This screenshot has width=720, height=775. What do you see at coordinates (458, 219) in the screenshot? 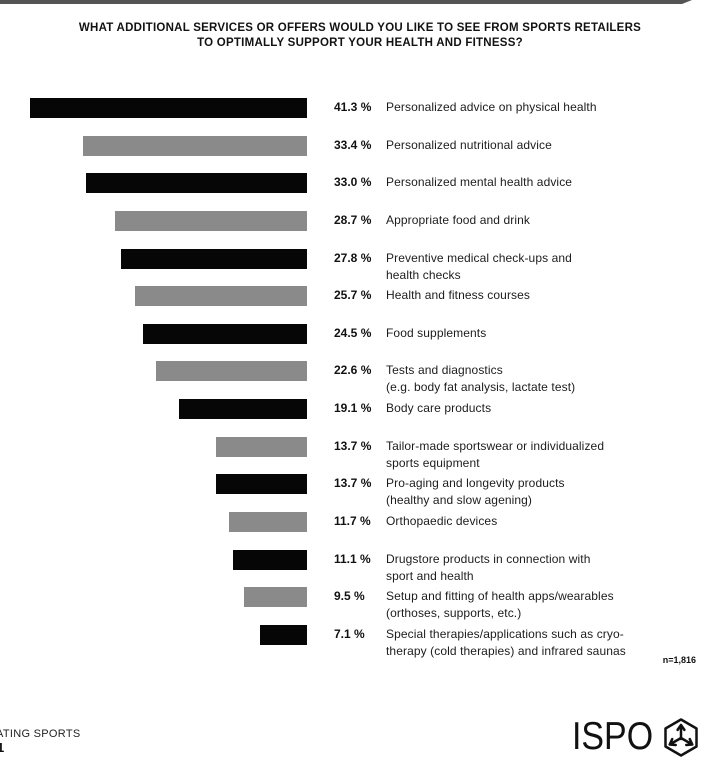
I see `bar-category-label-line: Appropriate food and drink` at bounding box center [458, 219].